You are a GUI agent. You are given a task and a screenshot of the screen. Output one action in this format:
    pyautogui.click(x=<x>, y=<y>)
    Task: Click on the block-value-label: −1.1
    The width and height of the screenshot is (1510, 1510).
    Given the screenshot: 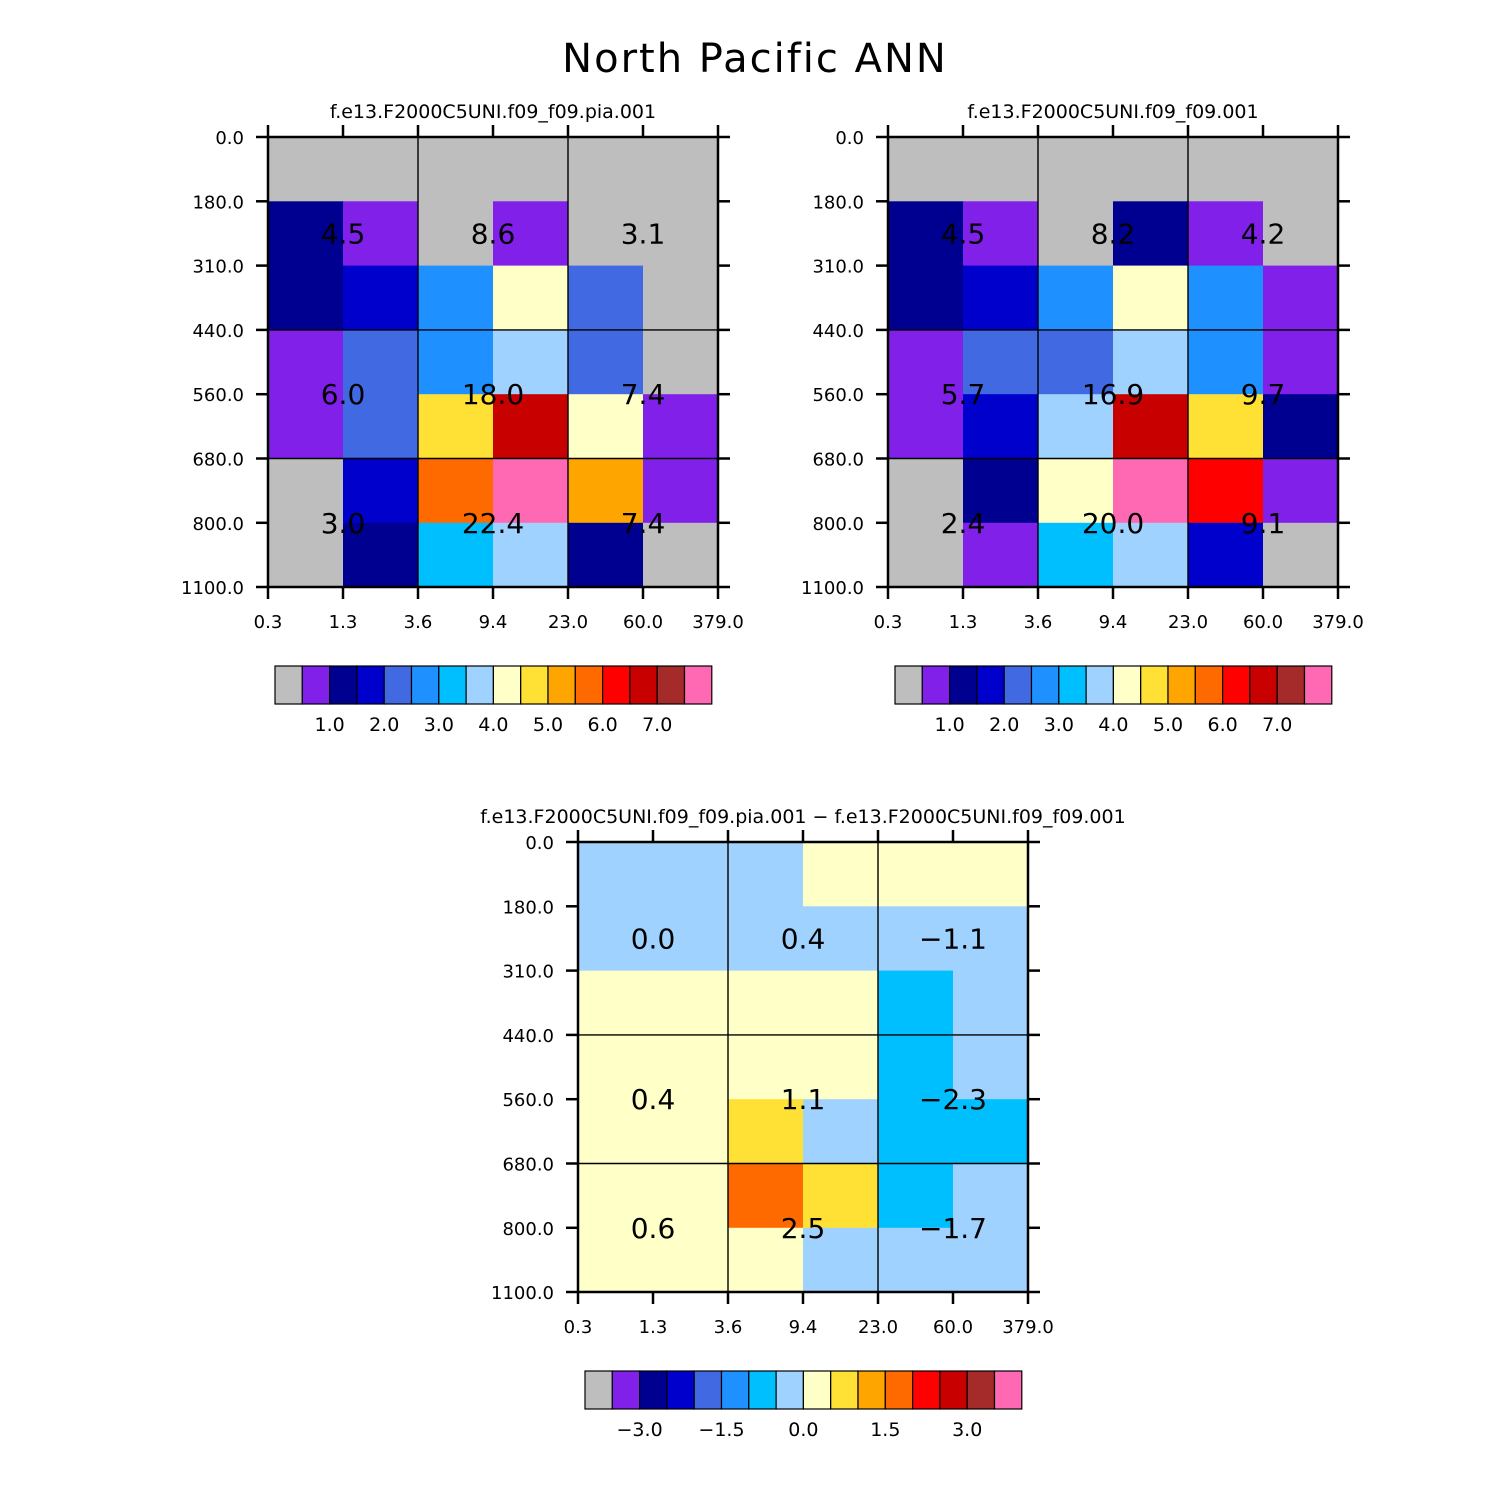 What is the action you would take?
    pyautogui.click(x=953, y=938)
    